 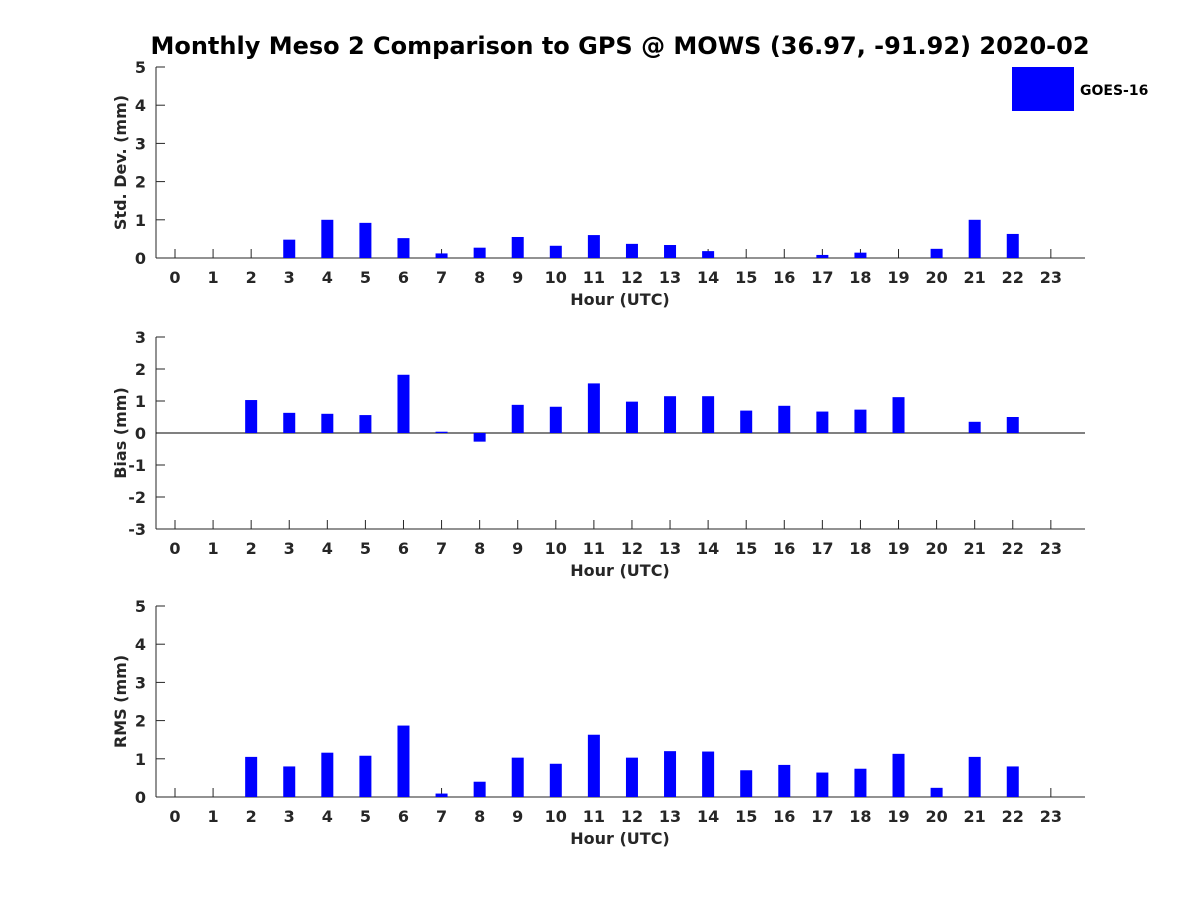 What do you see at coordinates (620, 299) in the screenshot?
I see `x-axis-label: Hour (UTC)` at bounding box center [620, 299].